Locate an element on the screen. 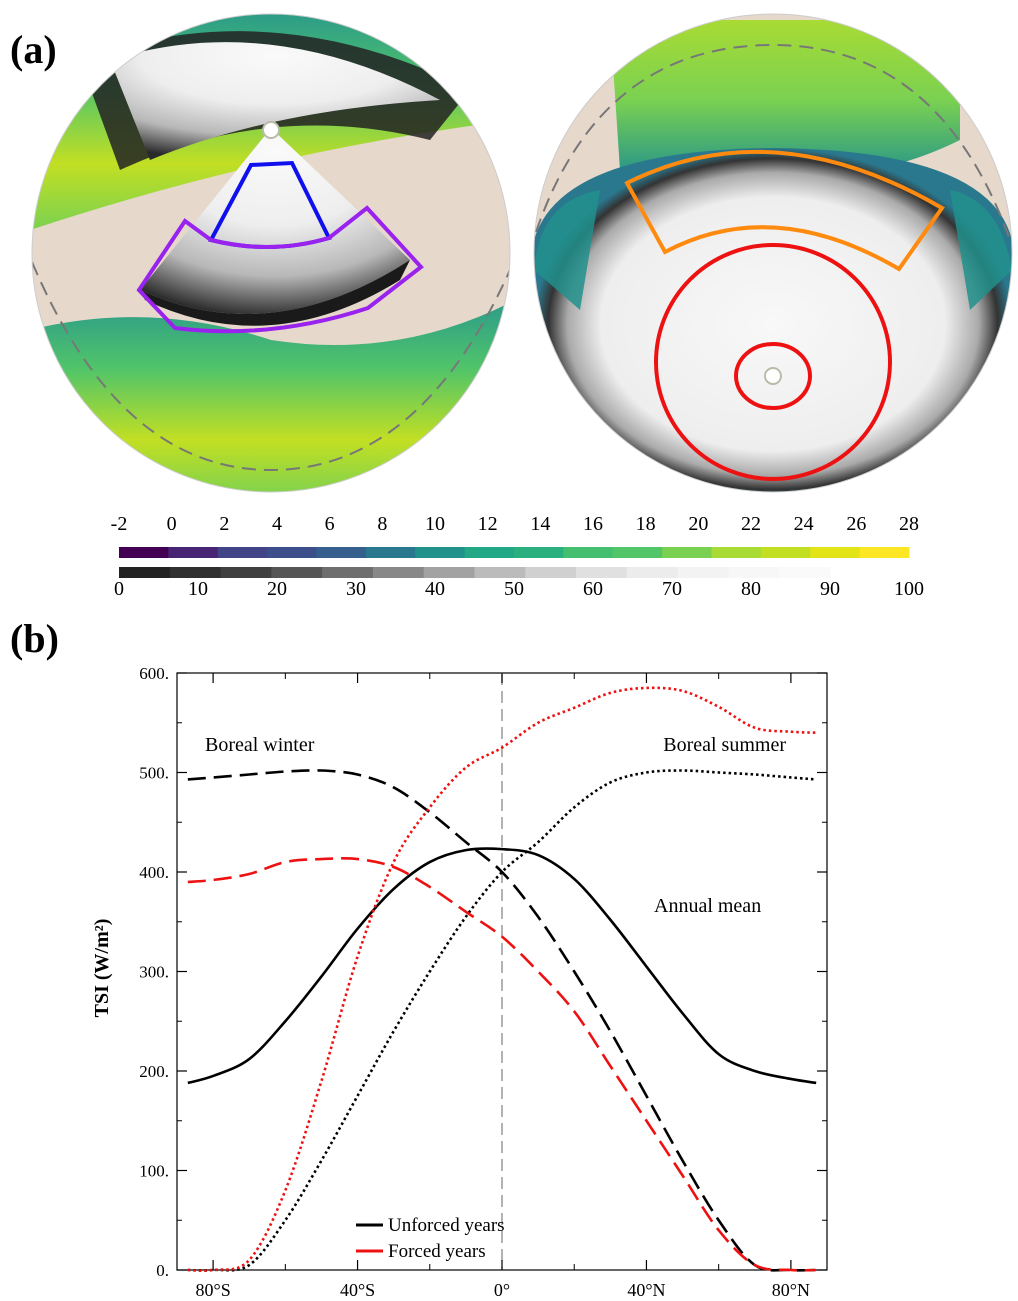 This screenshot has height=1301, width=1018. orange-box is located at coordinates (784, 210).